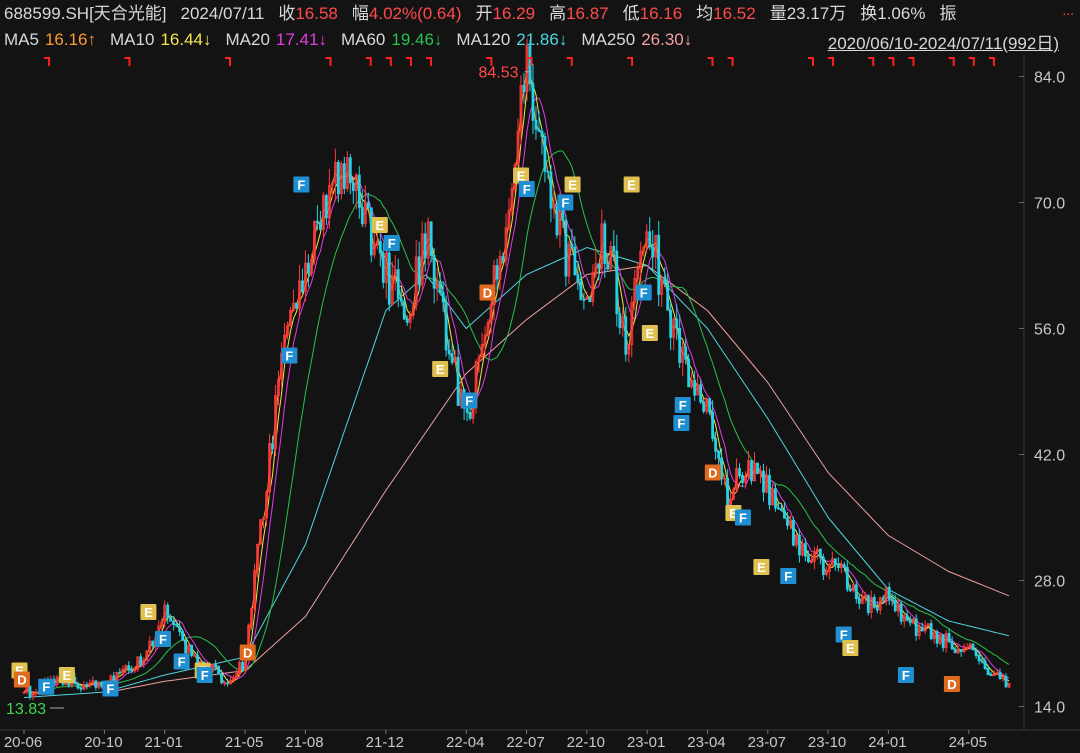  Describe the element at coordinates (734, 13) in the screenshot. I see `avg-value: 16.52` at that location.